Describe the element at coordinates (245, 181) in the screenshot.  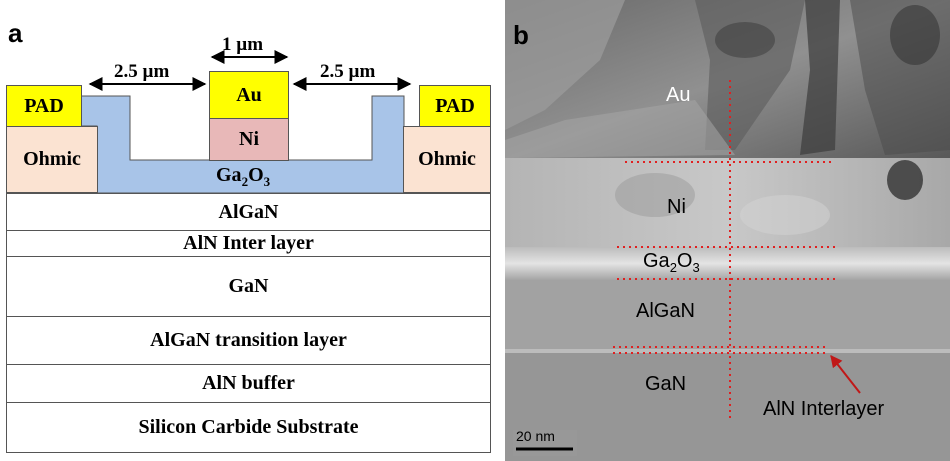
I see `oxide-label-sub1: 2` at that location.